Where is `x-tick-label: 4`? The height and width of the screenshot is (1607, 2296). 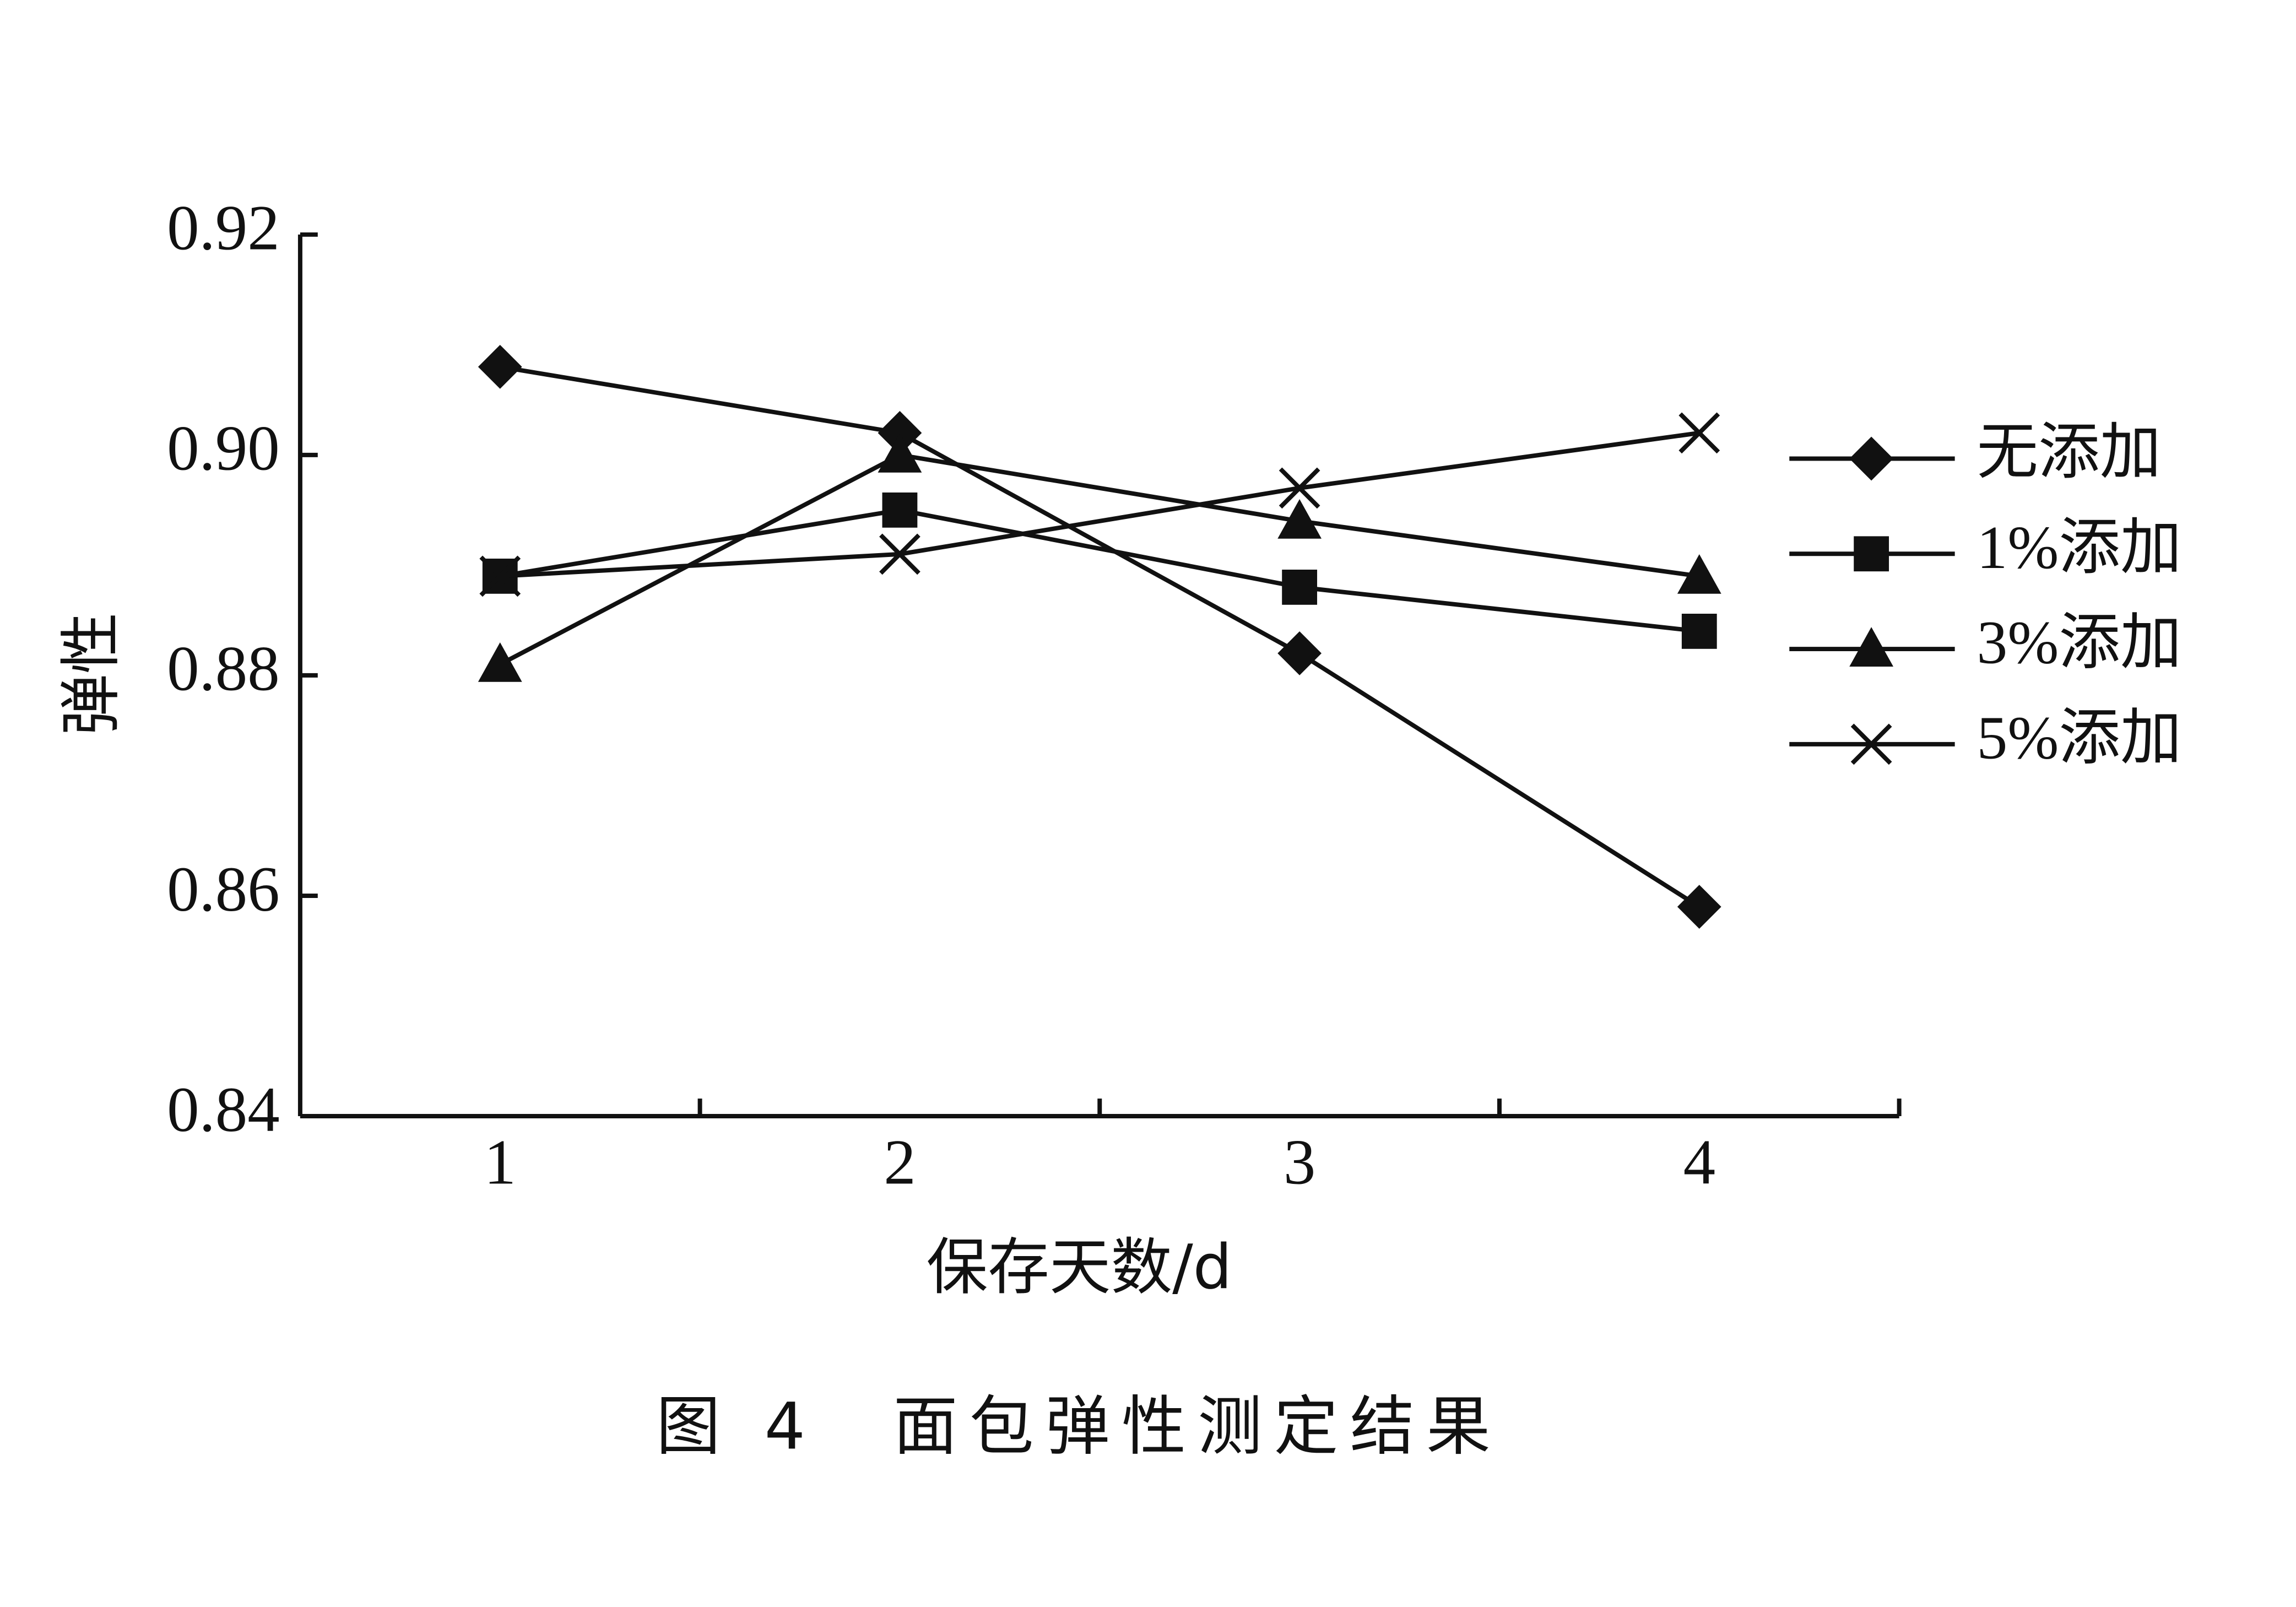
x-tick-label: 4 is located at coordinates (1699, 1162).